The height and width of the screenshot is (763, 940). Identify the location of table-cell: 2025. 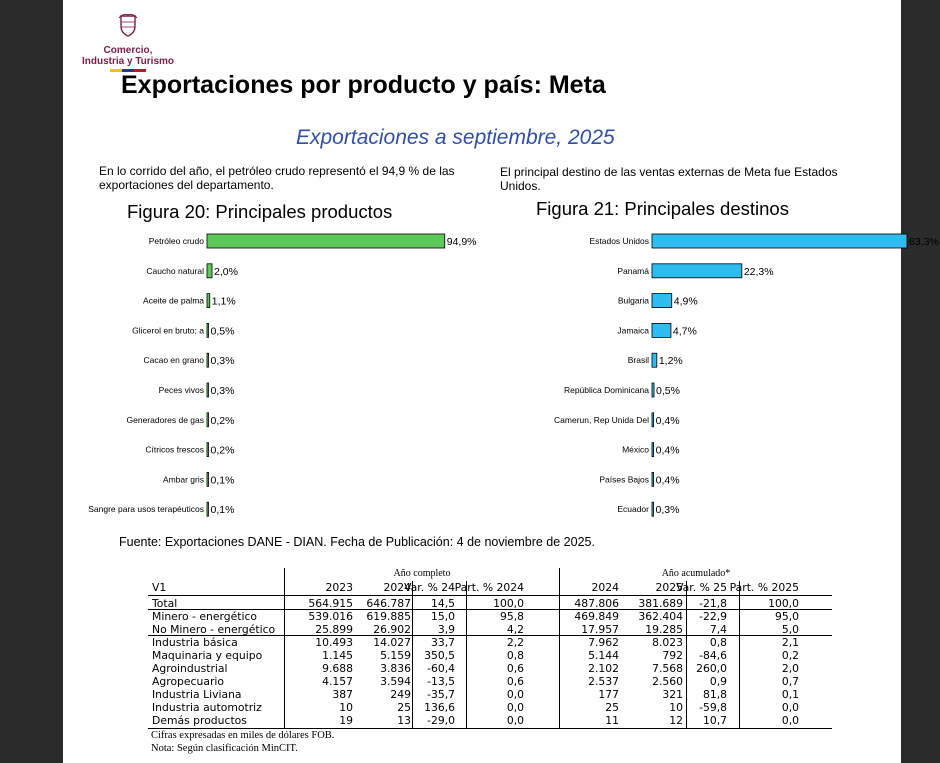
(669, 587).